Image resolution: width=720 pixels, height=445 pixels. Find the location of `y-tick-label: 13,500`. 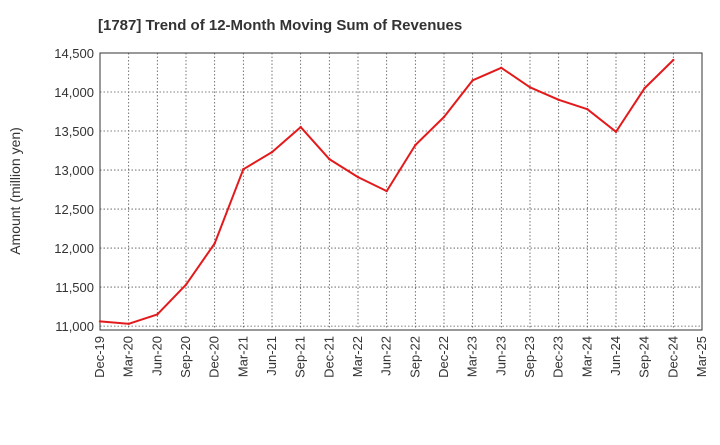

y-tick-label: 13,500 is located at coordinates (74, 131).